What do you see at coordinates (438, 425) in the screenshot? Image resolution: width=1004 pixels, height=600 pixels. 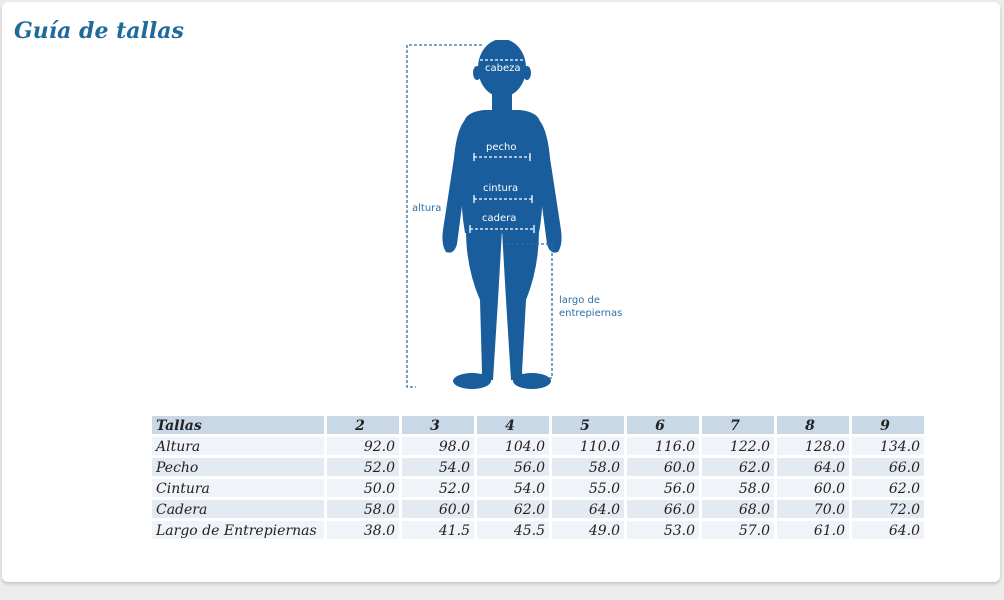 I see `header-size: 3` at bounding box center [438, 425].